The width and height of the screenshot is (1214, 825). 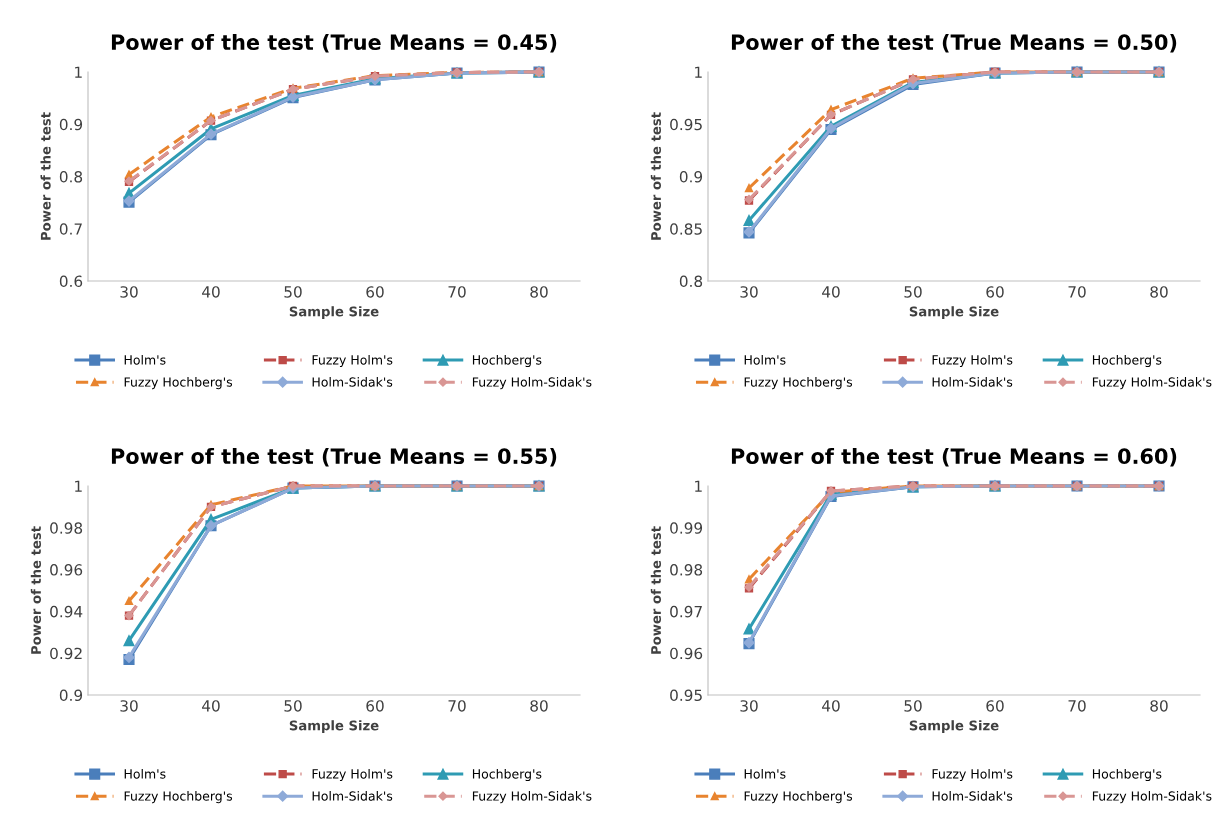 I want to click on chart-title: Power of the test (True Means = 0.55), so click(x=334, y=457).